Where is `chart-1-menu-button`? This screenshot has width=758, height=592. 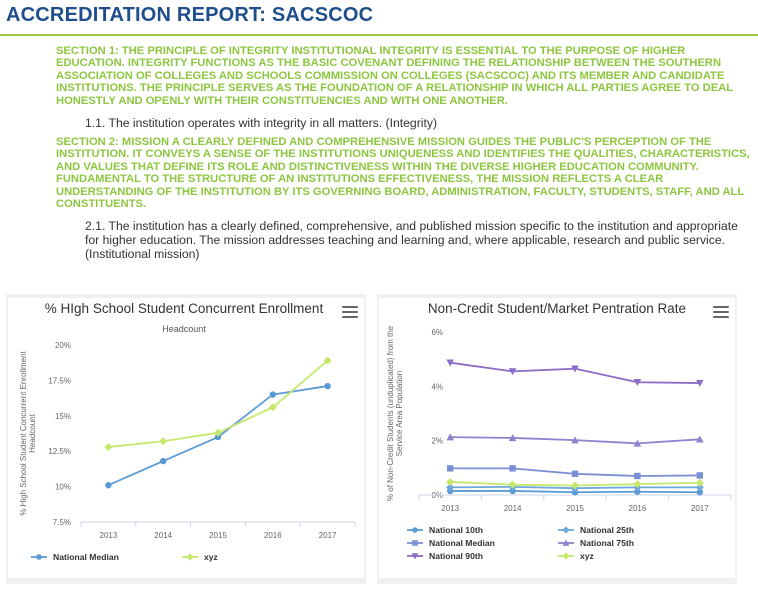 chart-1-menu-button is located at coordinates (350, 312).